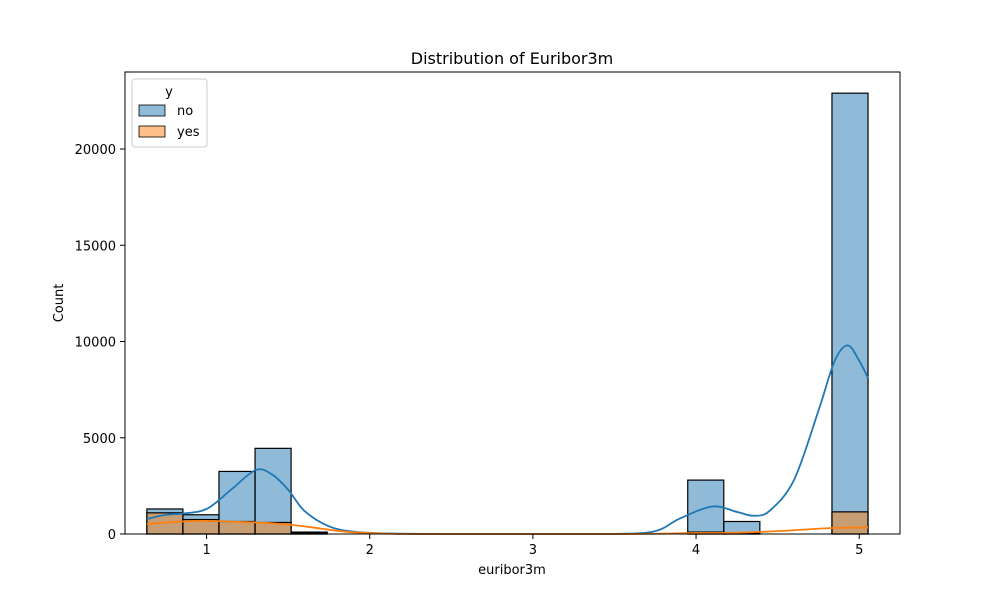 The height and width of the screenshot is (600, 1000). I want to click on legend-swatch-no, so click(152, 110).